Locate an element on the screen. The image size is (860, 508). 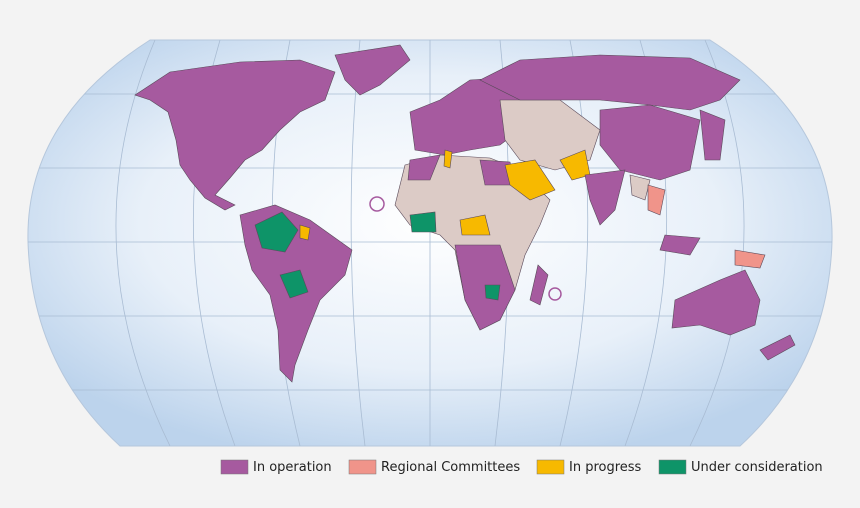
legend-label: Regional Committees is located at coordinates (450, 467).